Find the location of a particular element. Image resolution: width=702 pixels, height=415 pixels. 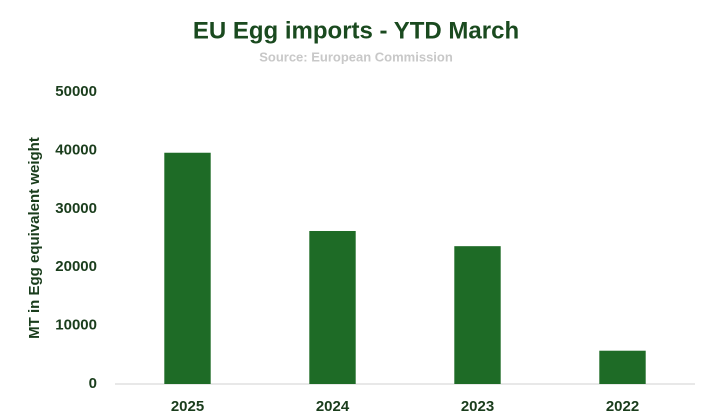

y-tick-label: 30000 is located at coordinates (76, 208).